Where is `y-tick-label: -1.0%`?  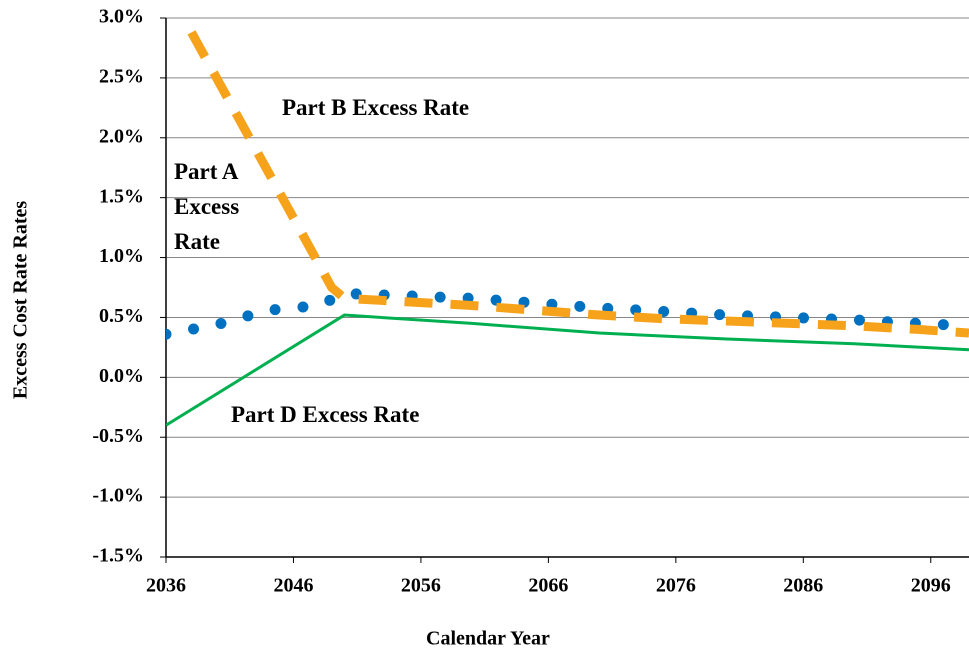
y-tick-label: -1.0% is located at coordinates (118, 496).